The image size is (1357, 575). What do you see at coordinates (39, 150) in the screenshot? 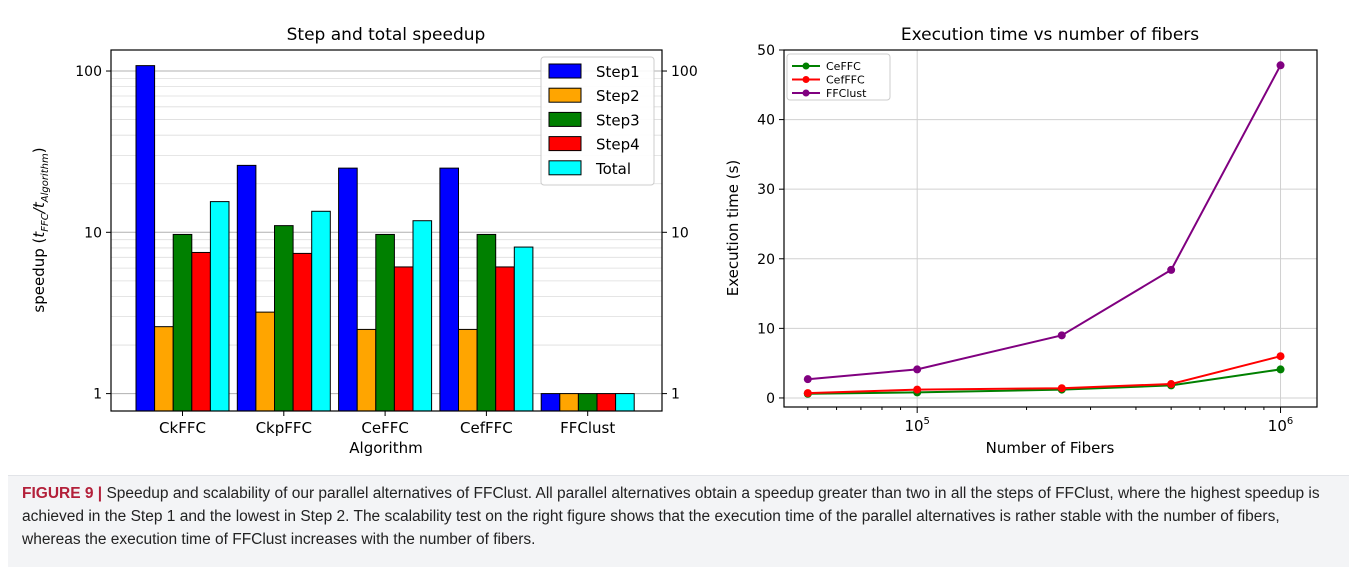
I see `ylabel-suffix: )` at bounding box center [39, 150].